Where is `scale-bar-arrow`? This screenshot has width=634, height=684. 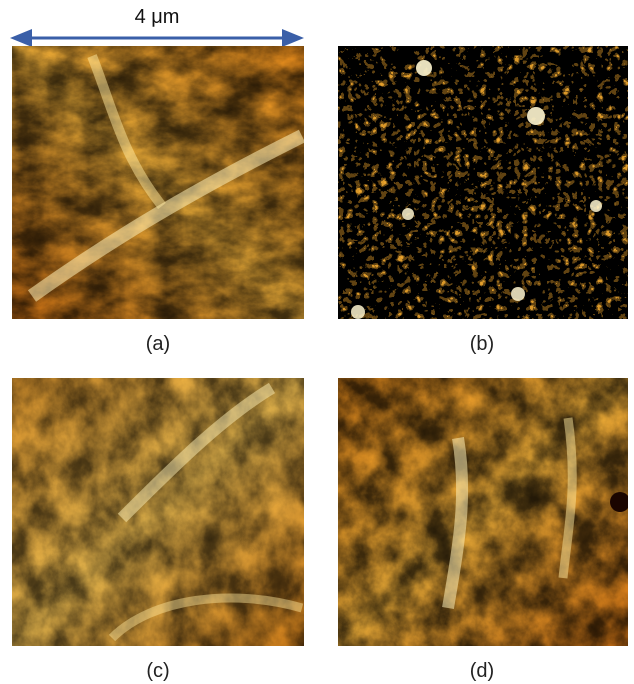 scale-bar-arrow is located at coordinates (157, 38).